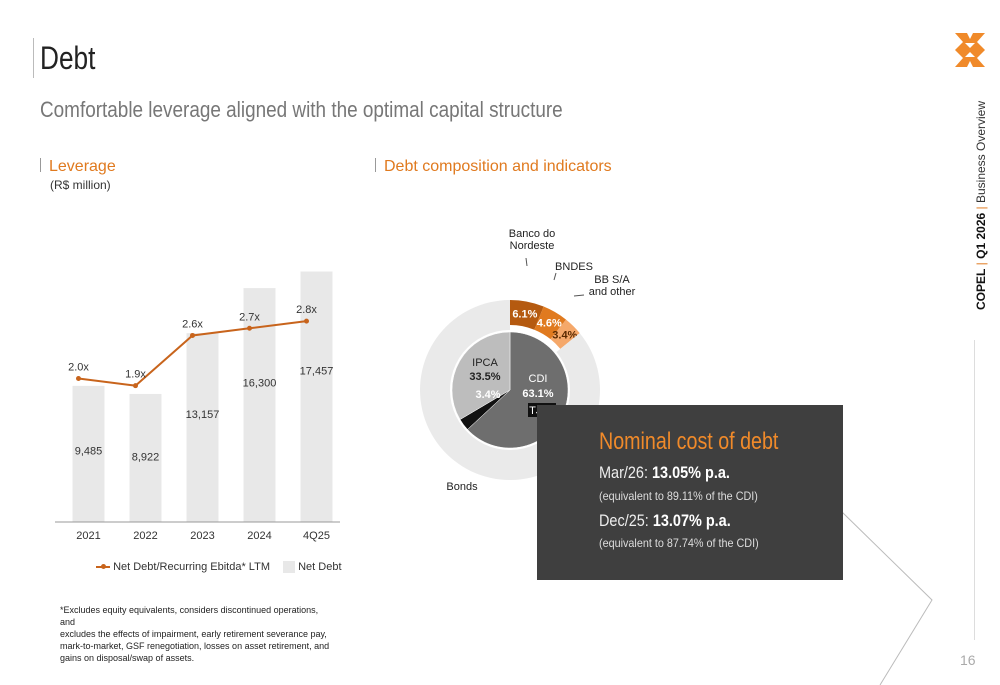 The image size is (1000, 685). Describe the element at coordinates (202, 536) in the screenshot. I see `x-tick-label: 2023` at that location.